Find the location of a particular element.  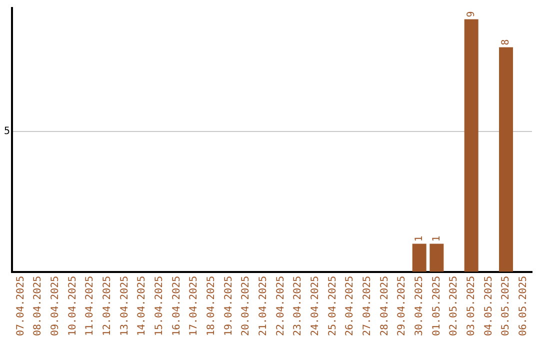

x-tick-label: 03.05.2025 is located at coordinates (471, 306).